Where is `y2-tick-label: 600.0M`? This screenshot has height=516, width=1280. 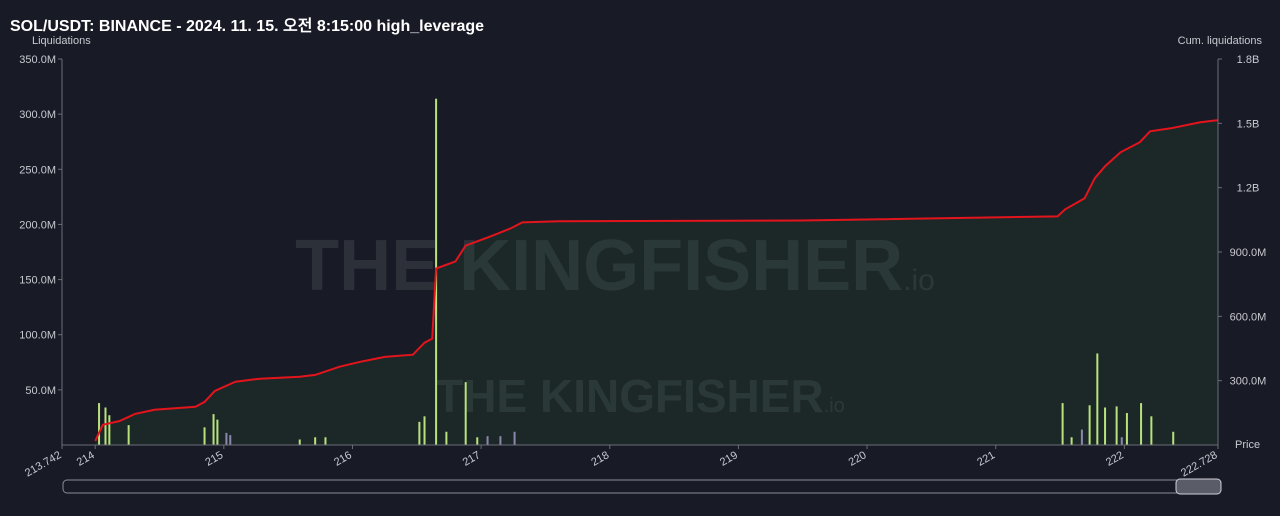 y2-tick-label: 600.0M is located at coordinates (1248, 317).